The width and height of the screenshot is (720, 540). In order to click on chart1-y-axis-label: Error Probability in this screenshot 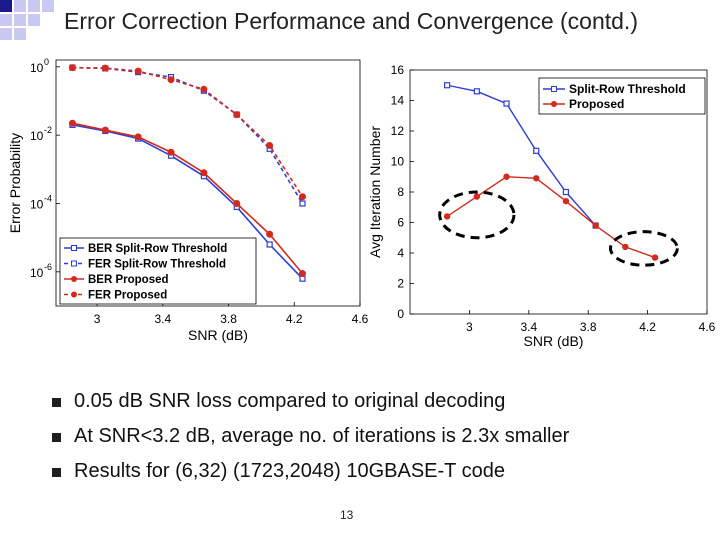, I will do `click(15, 183)`.